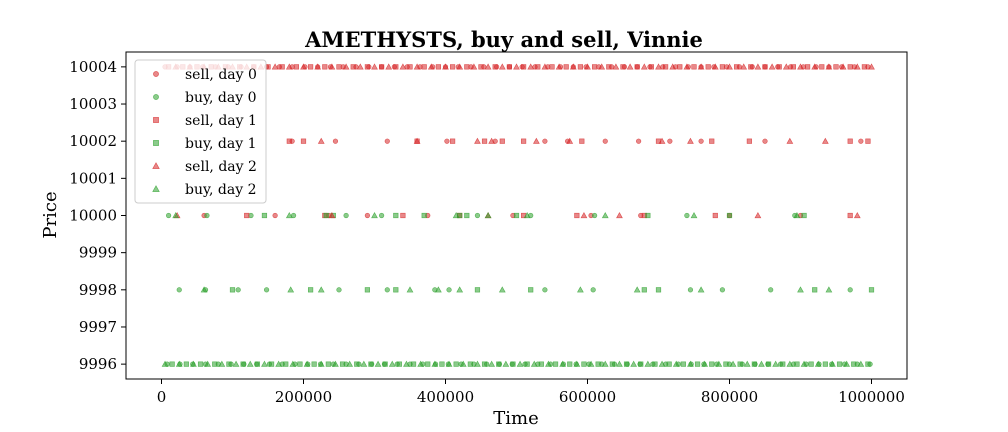 The width and height of the screenshot is (1008, 432). What do you see at coordinates (221, 98) in the screenshot?
I see `legend-label: buy, day 0` at bounding box center [221, 98].